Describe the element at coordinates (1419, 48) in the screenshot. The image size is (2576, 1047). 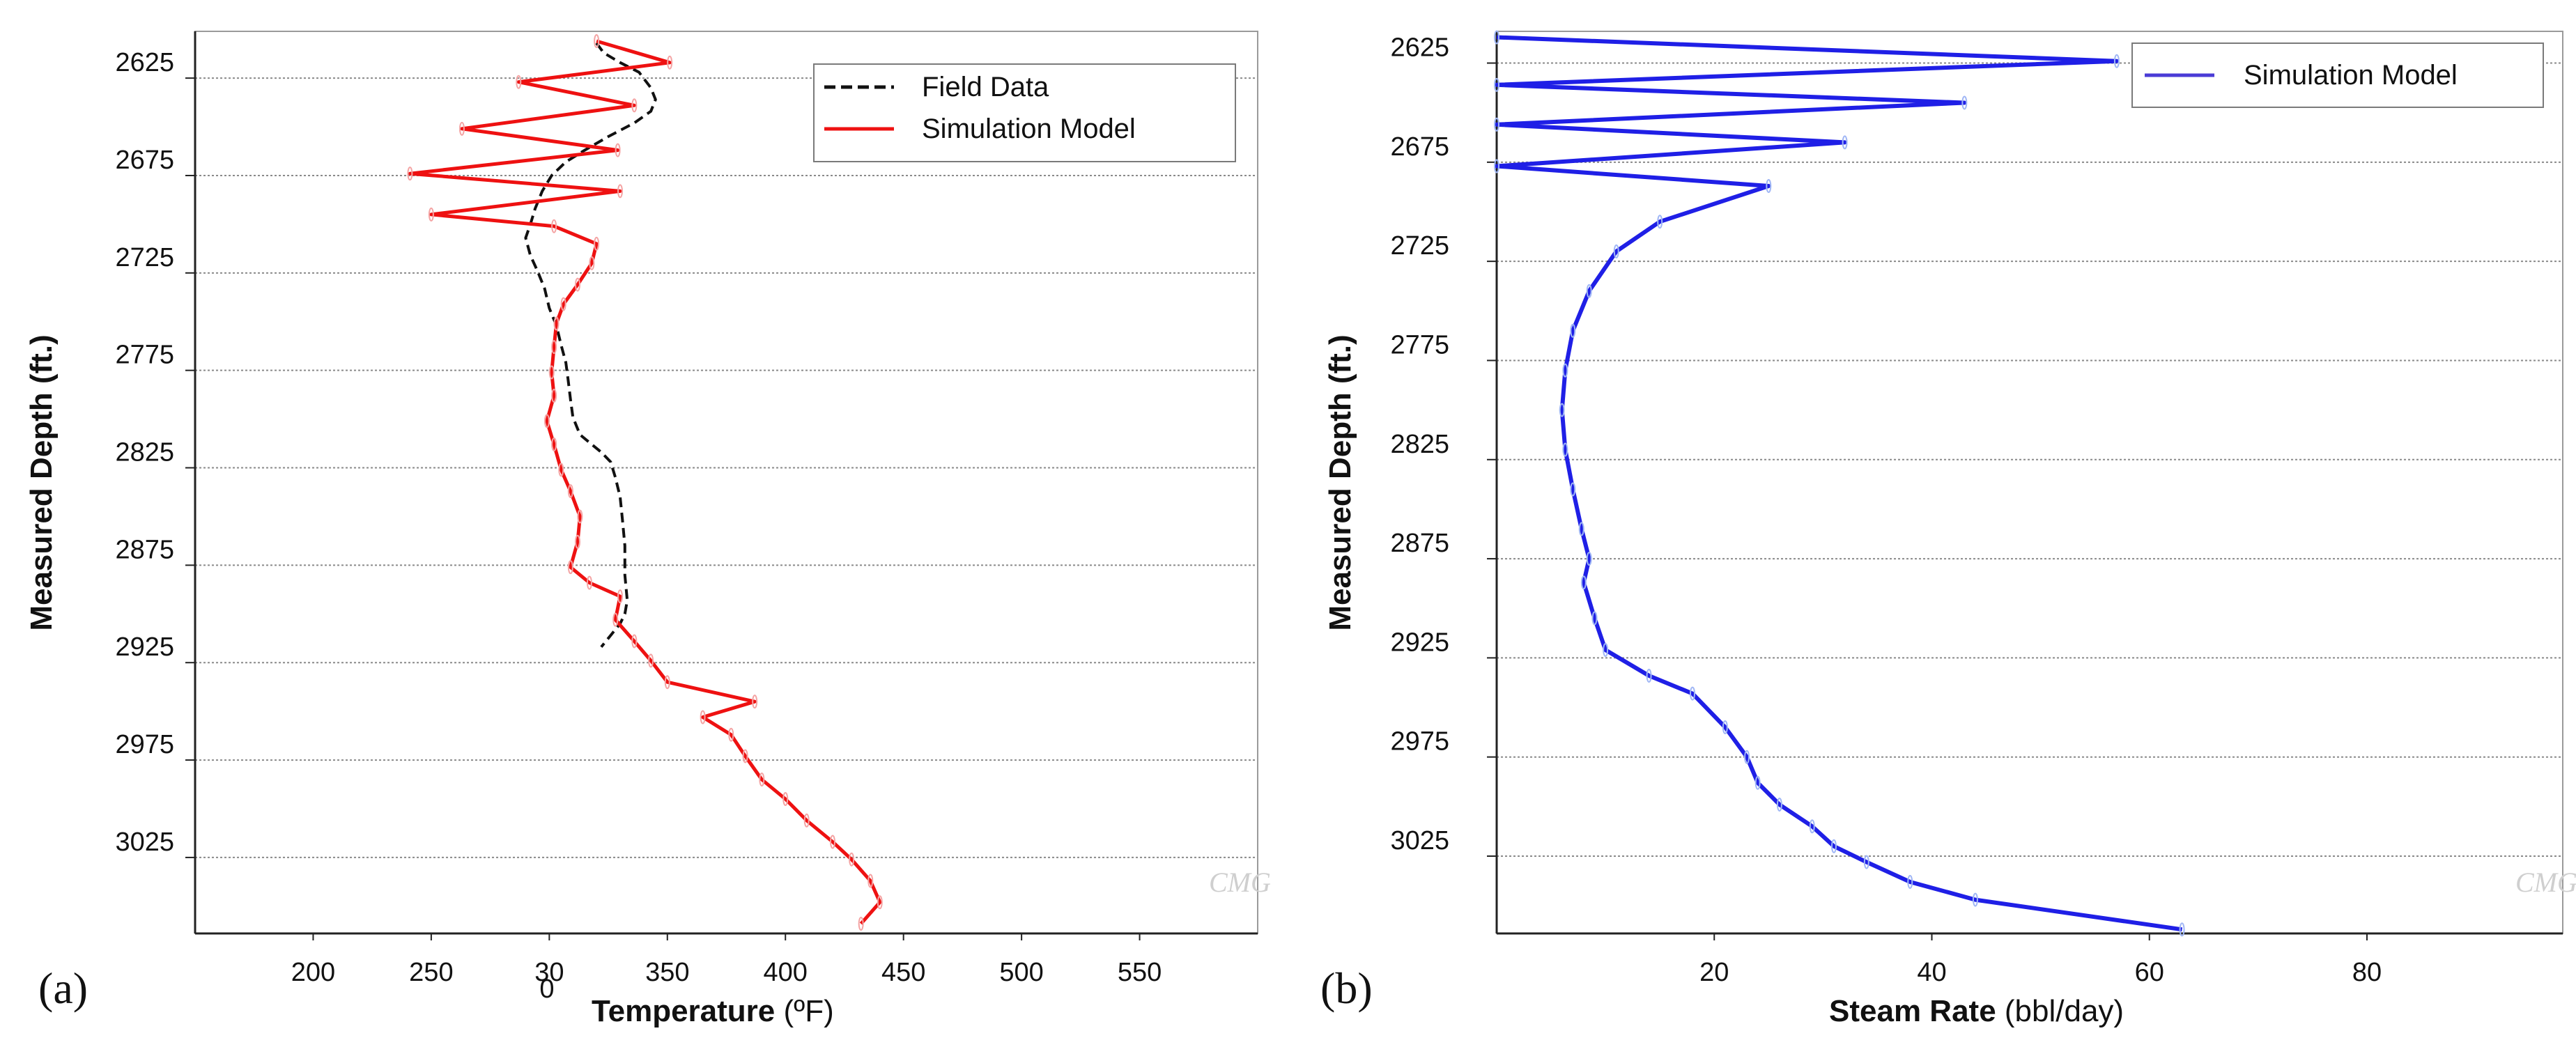
I see `y-tick-label-b: 2625` at that location.